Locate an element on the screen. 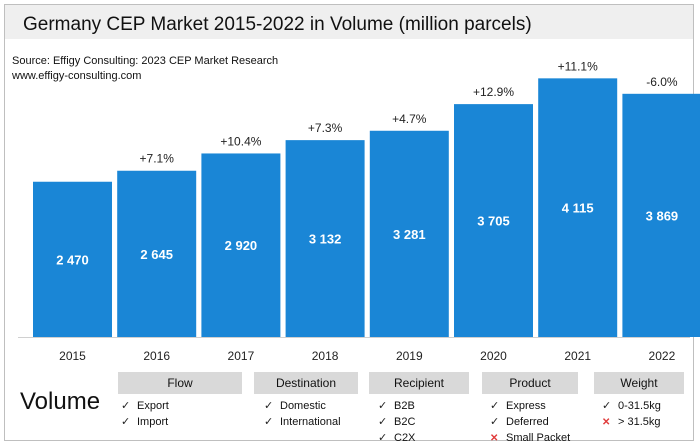  category-weight: Weight ✓ 0-31.5kg ✕ > 31.5kg is located at coordinates (639, 401).